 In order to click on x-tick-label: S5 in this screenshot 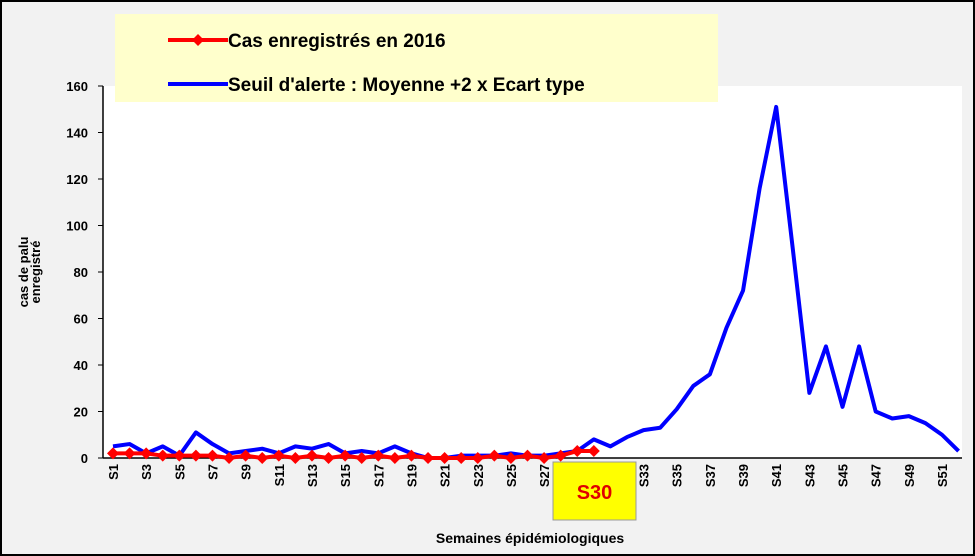, I will do `click(179, 472)`.